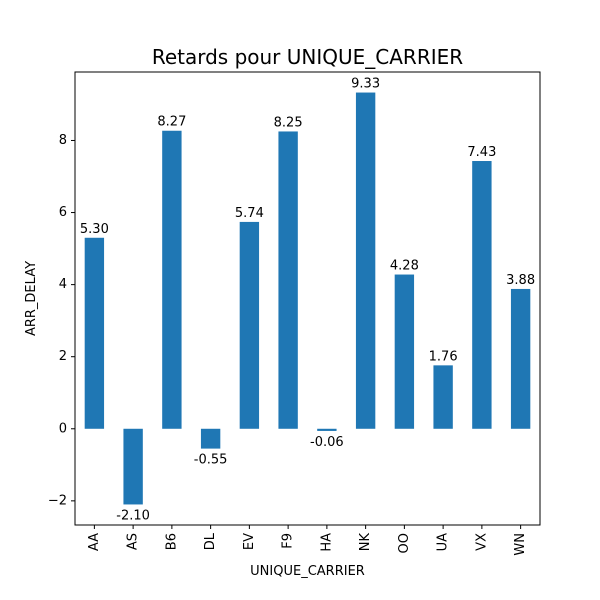  What do you see at coordinates (63, 140) in the screenshot?
I see `y-tick-label: 8` at bounding box center [63, 140].